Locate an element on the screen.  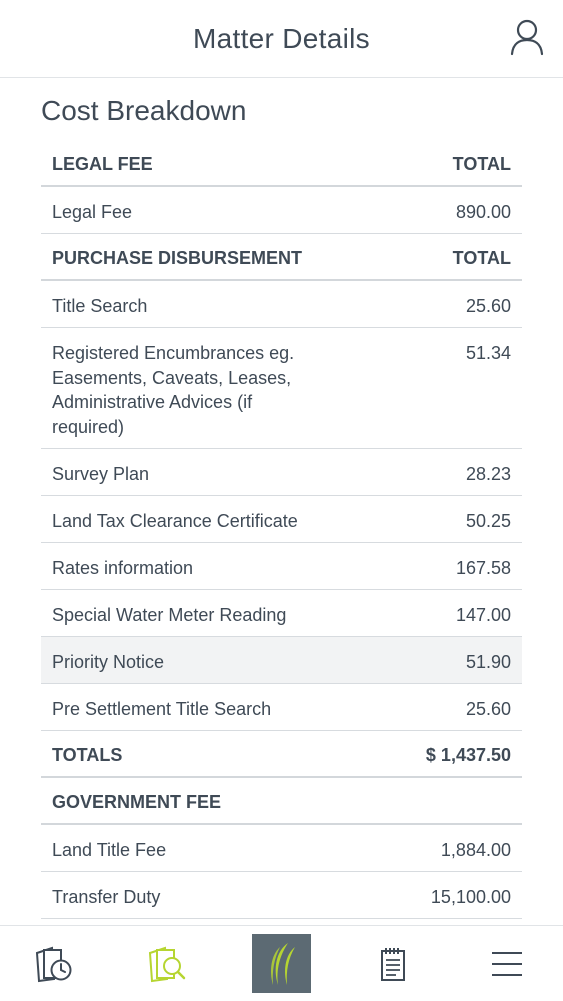
row-label: Land Tax Clearance Certificate is located at coordinates (175, 521).